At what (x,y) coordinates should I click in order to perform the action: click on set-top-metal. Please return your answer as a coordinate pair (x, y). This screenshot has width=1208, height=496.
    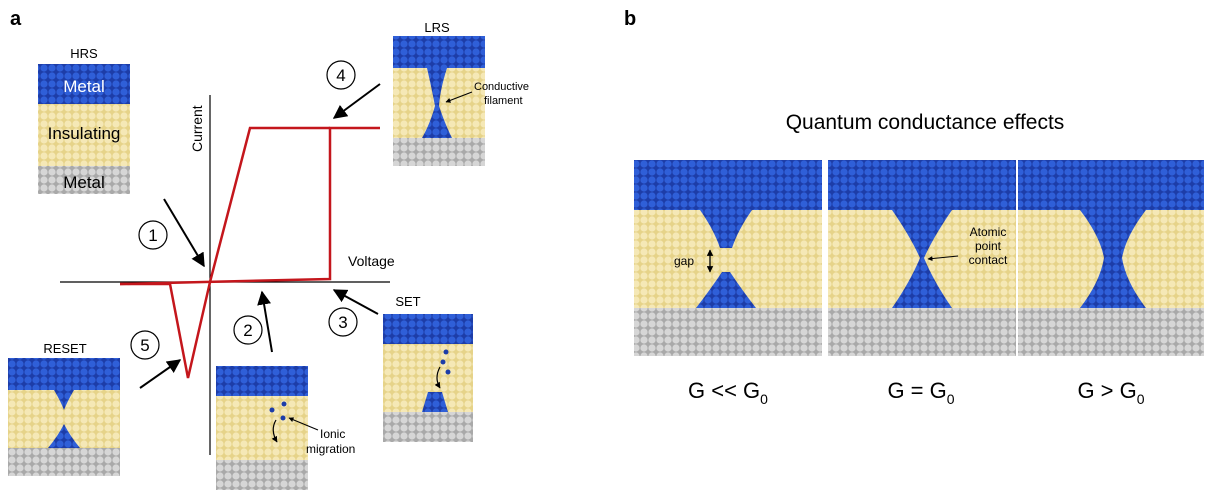
    Looking at the image, I should click on (428, 329).